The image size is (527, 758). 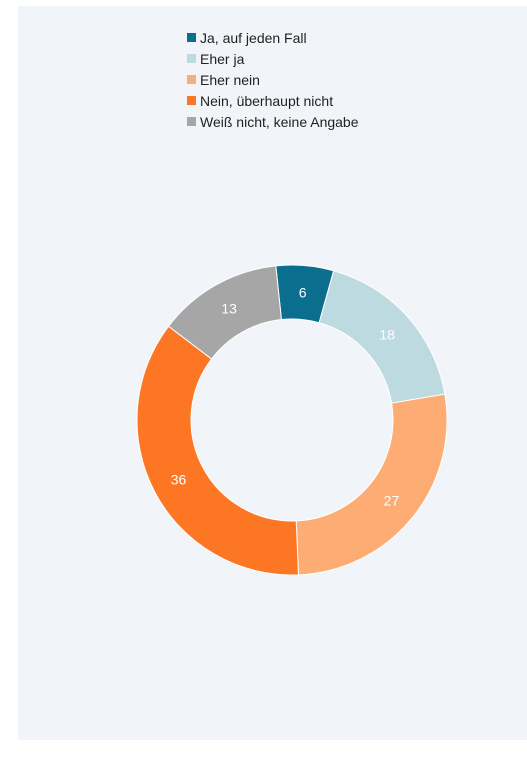 What do you see at coordinates (371, 484) in the screenshot?
I see `slice-eher-nein` at bounding box center [371, 484].